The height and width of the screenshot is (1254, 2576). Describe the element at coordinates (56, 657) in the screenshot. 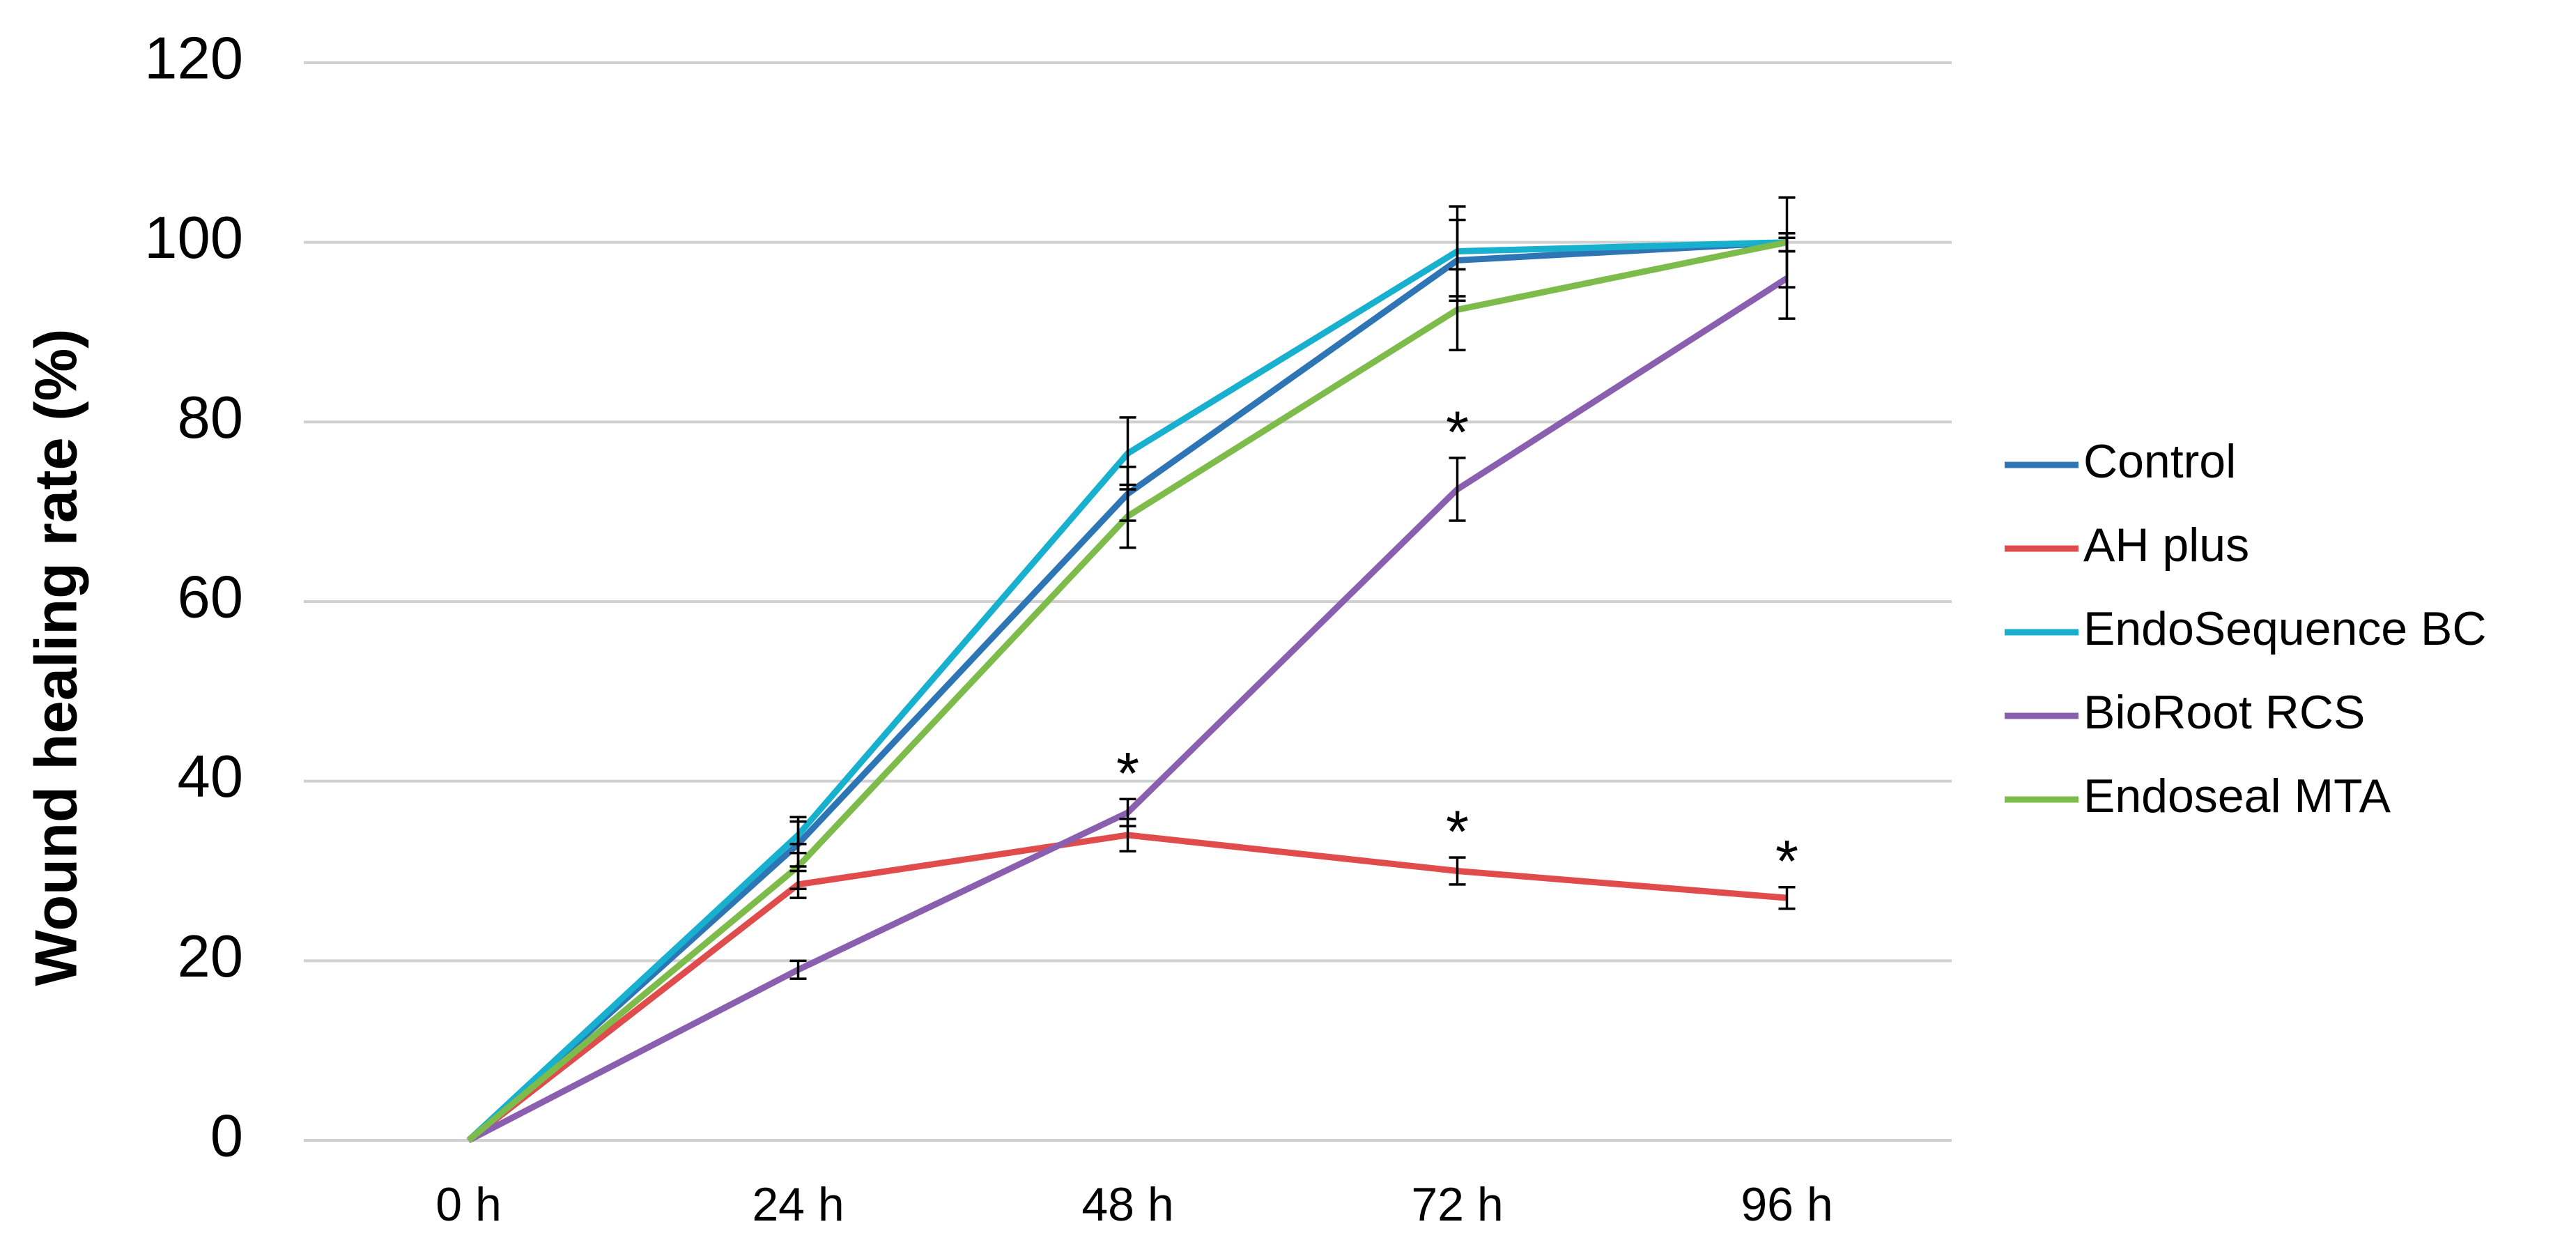

I see `y-axis-title: Wound healing rate (%)` at that location.